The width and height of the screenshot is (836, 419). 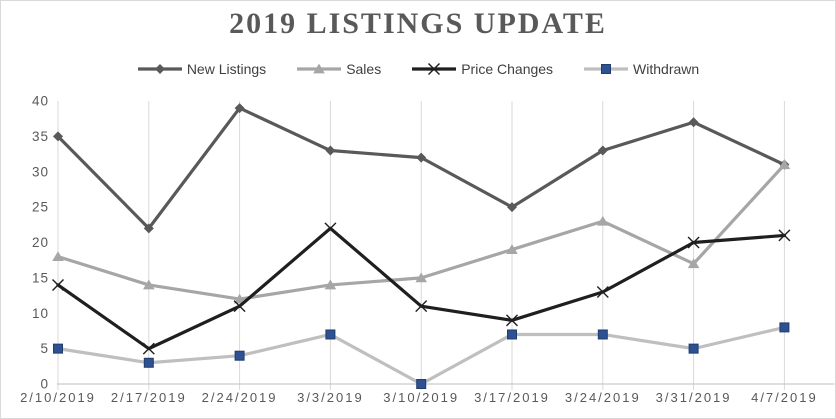 I want to click on legend-item-new-listings: New Listings, so click(x=201, y=69).